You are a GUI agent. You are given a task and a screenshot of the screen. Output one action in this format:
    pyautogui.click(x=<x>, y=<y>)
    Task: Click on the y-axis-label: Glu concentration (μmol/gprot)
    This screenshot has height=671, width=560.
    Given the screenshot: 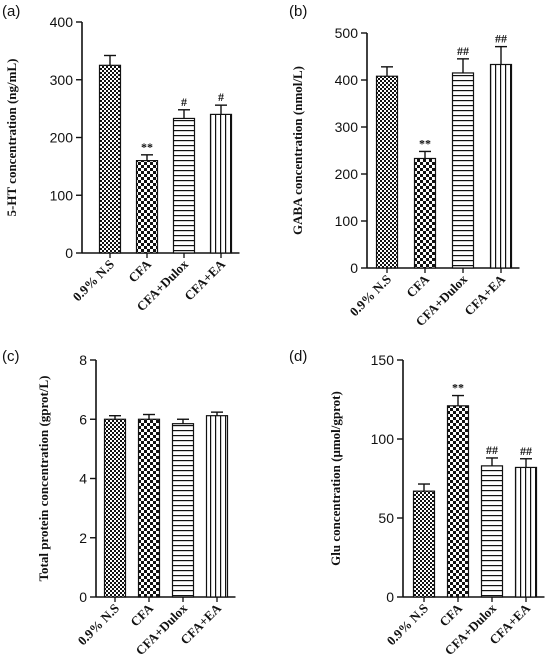 What is the action you would take?
    pyautogui.click(x=335, y=478)
    